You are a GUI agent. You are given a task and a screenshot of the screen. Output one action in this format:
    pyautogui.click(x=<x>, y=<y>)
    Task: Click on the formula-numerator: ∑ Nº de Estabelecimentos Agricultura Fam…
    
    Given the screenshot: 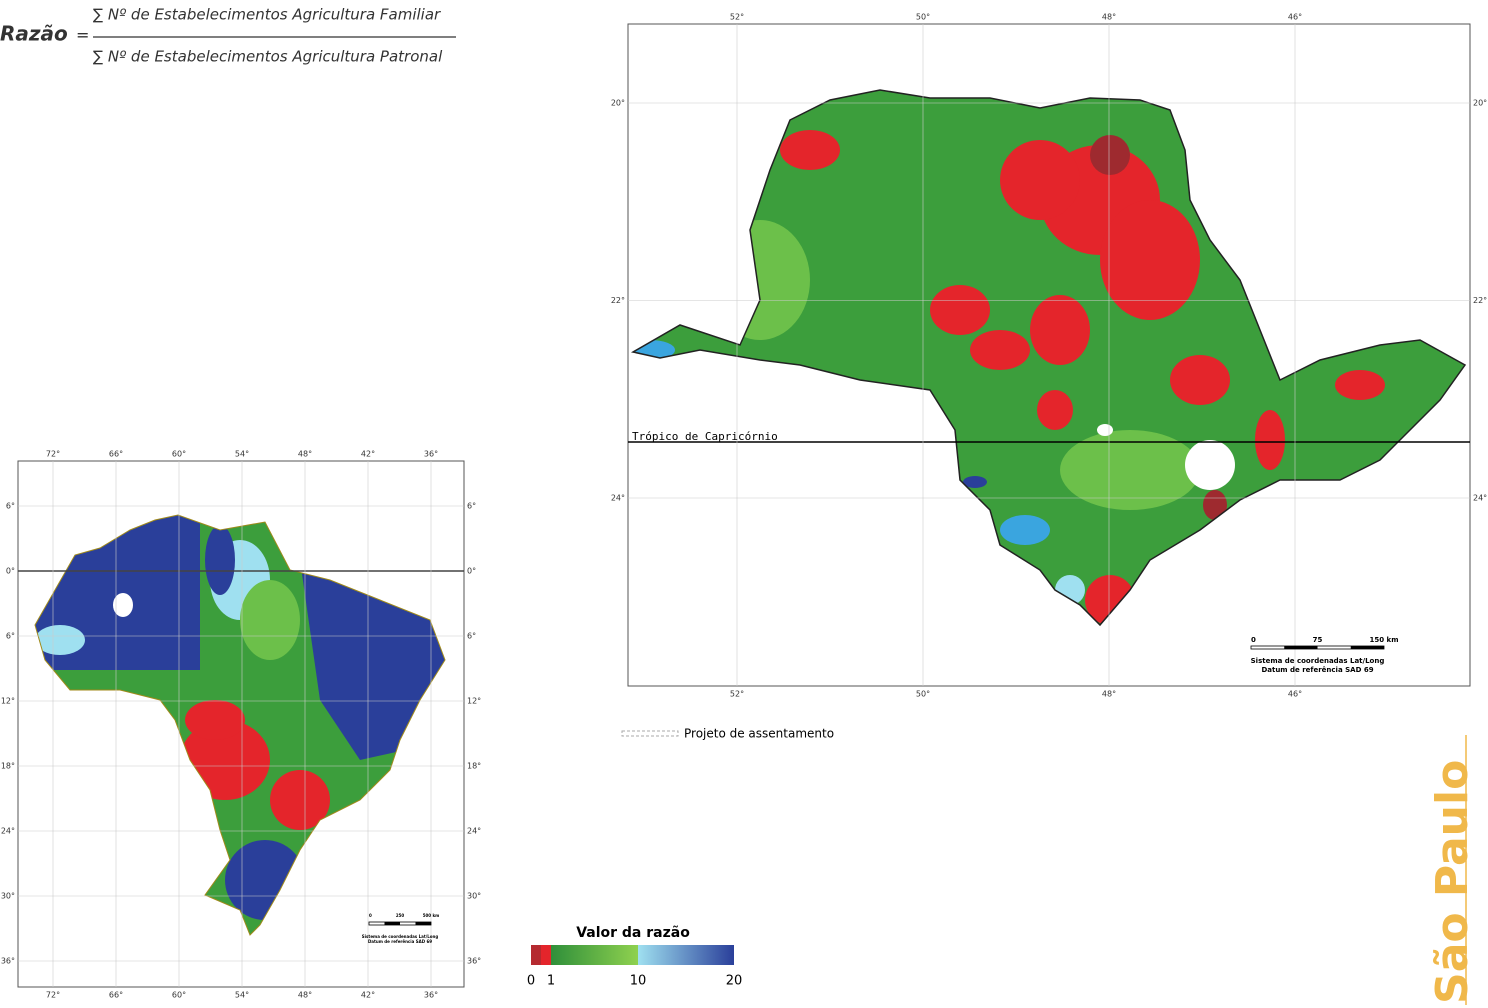 What is the action you would take?
    pyautogui.click(x=267, y=15)
    